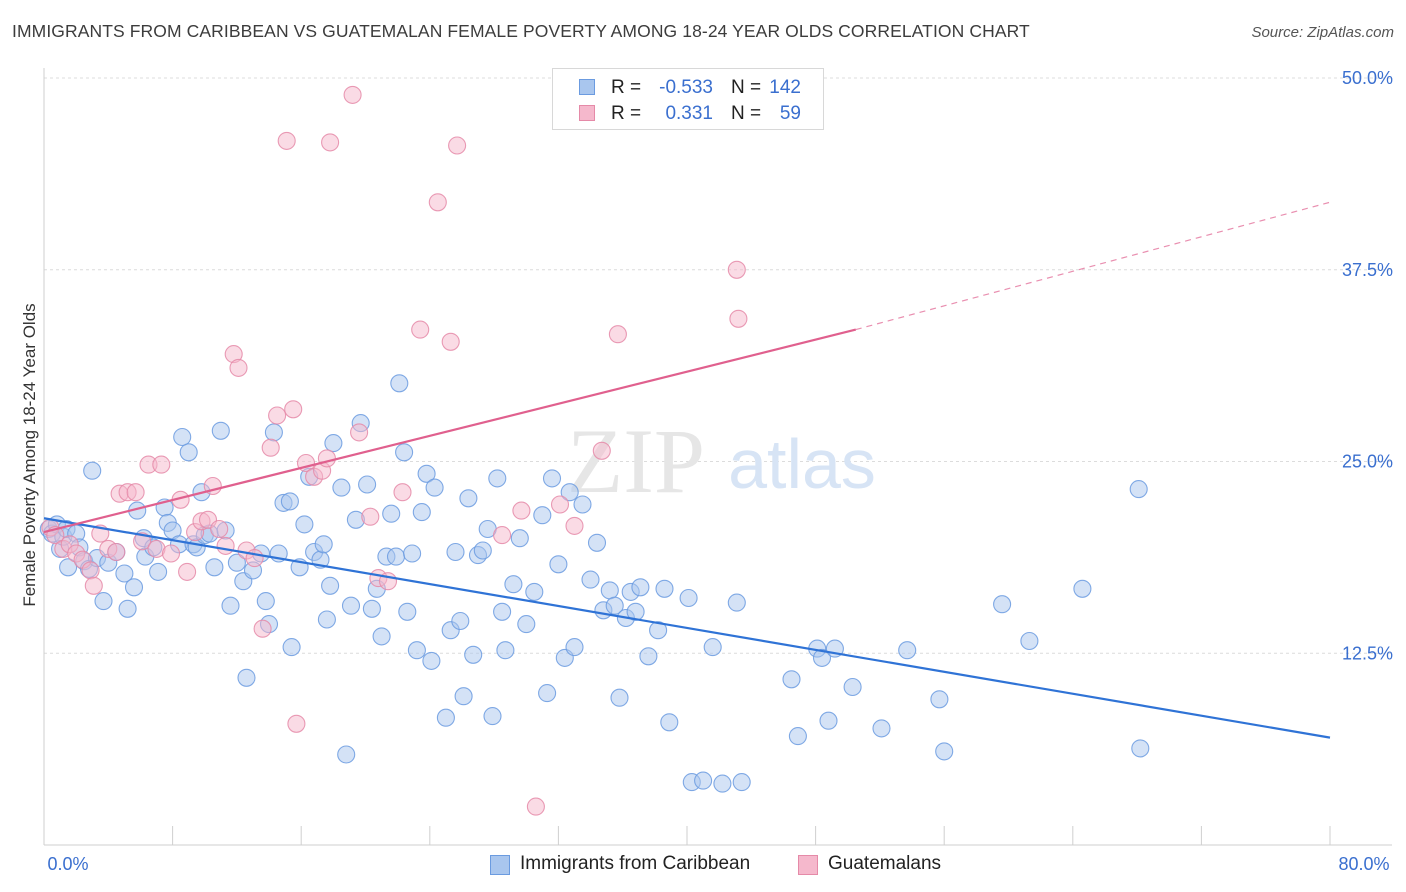 This screenshot has width=1406, height=892. Describe the element at coordinates (1322, 32) in the screenshot. I see `chart-source: Source: ZipAtlas.com` at that location.